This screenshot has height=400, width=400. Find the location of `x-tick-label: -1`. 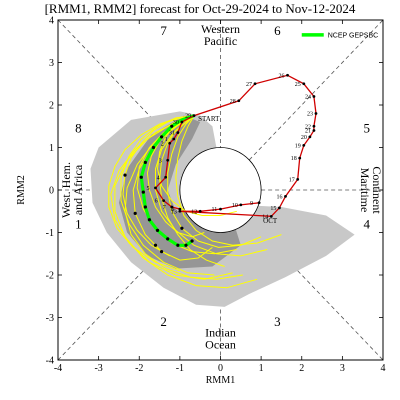

x-tick-label: -1 is located at coordinates (180, 368).